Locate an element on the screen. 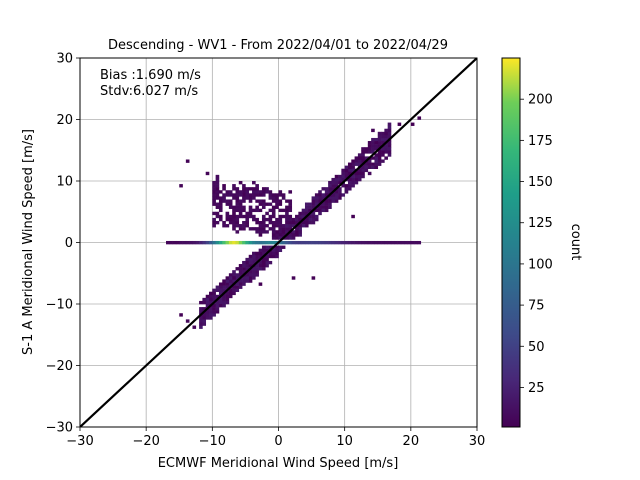 The width and height of the screenshot is (640, 480). x-tick-label: 10 is located at coordinates (344, 441).